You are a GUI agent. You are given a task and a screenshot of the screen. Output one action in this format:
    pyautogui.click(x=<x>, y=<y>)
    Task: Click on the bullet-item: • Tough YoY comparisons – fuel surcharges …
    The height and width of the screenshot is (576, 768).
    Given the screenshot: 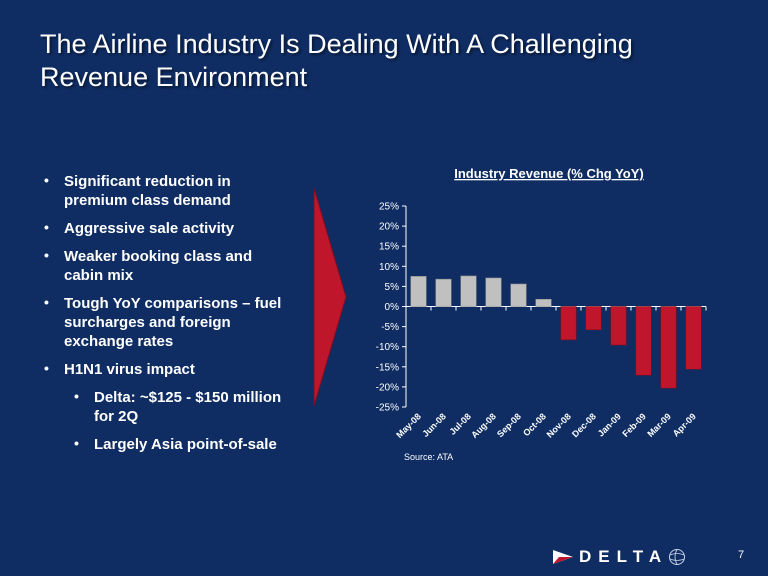 What is the action you would take?
    pyautogui.click(x=179, y=322)
    